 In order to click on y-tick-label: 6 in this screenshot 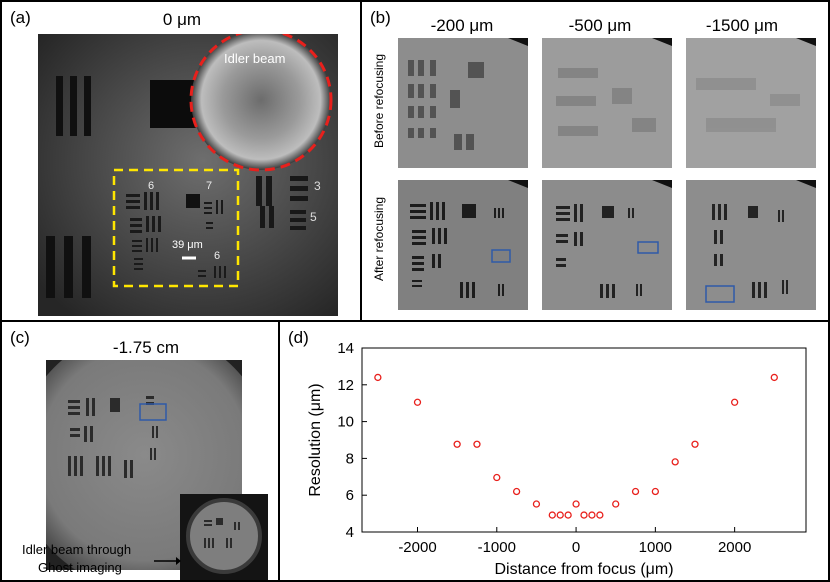, I will do `click(350, 495)`.